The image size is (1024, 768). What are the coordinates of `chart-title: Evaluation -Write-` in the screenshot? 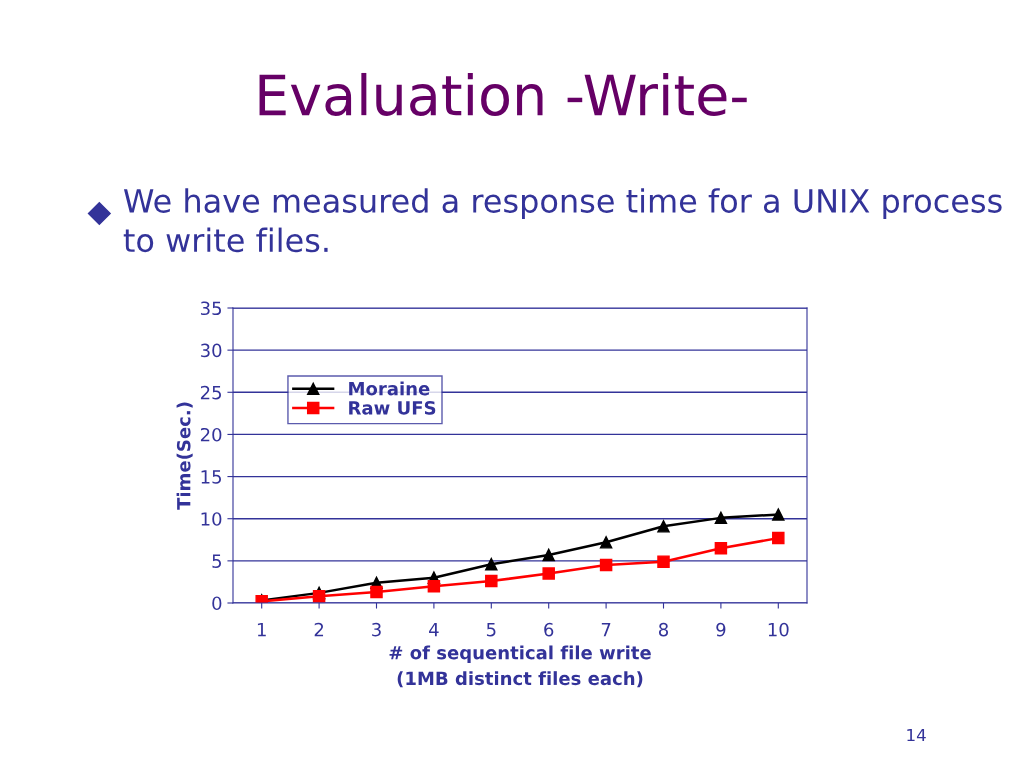 It's located at (503, 94).